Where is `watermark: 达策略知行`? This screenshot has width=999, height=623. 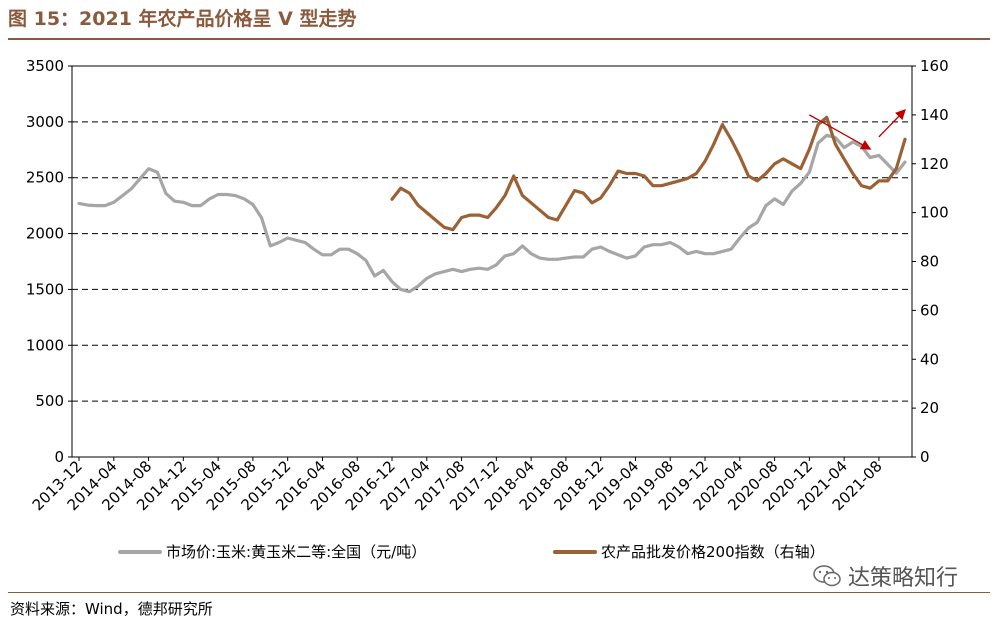 watermark: 达策略知行 is located at coordinates (885, 576).